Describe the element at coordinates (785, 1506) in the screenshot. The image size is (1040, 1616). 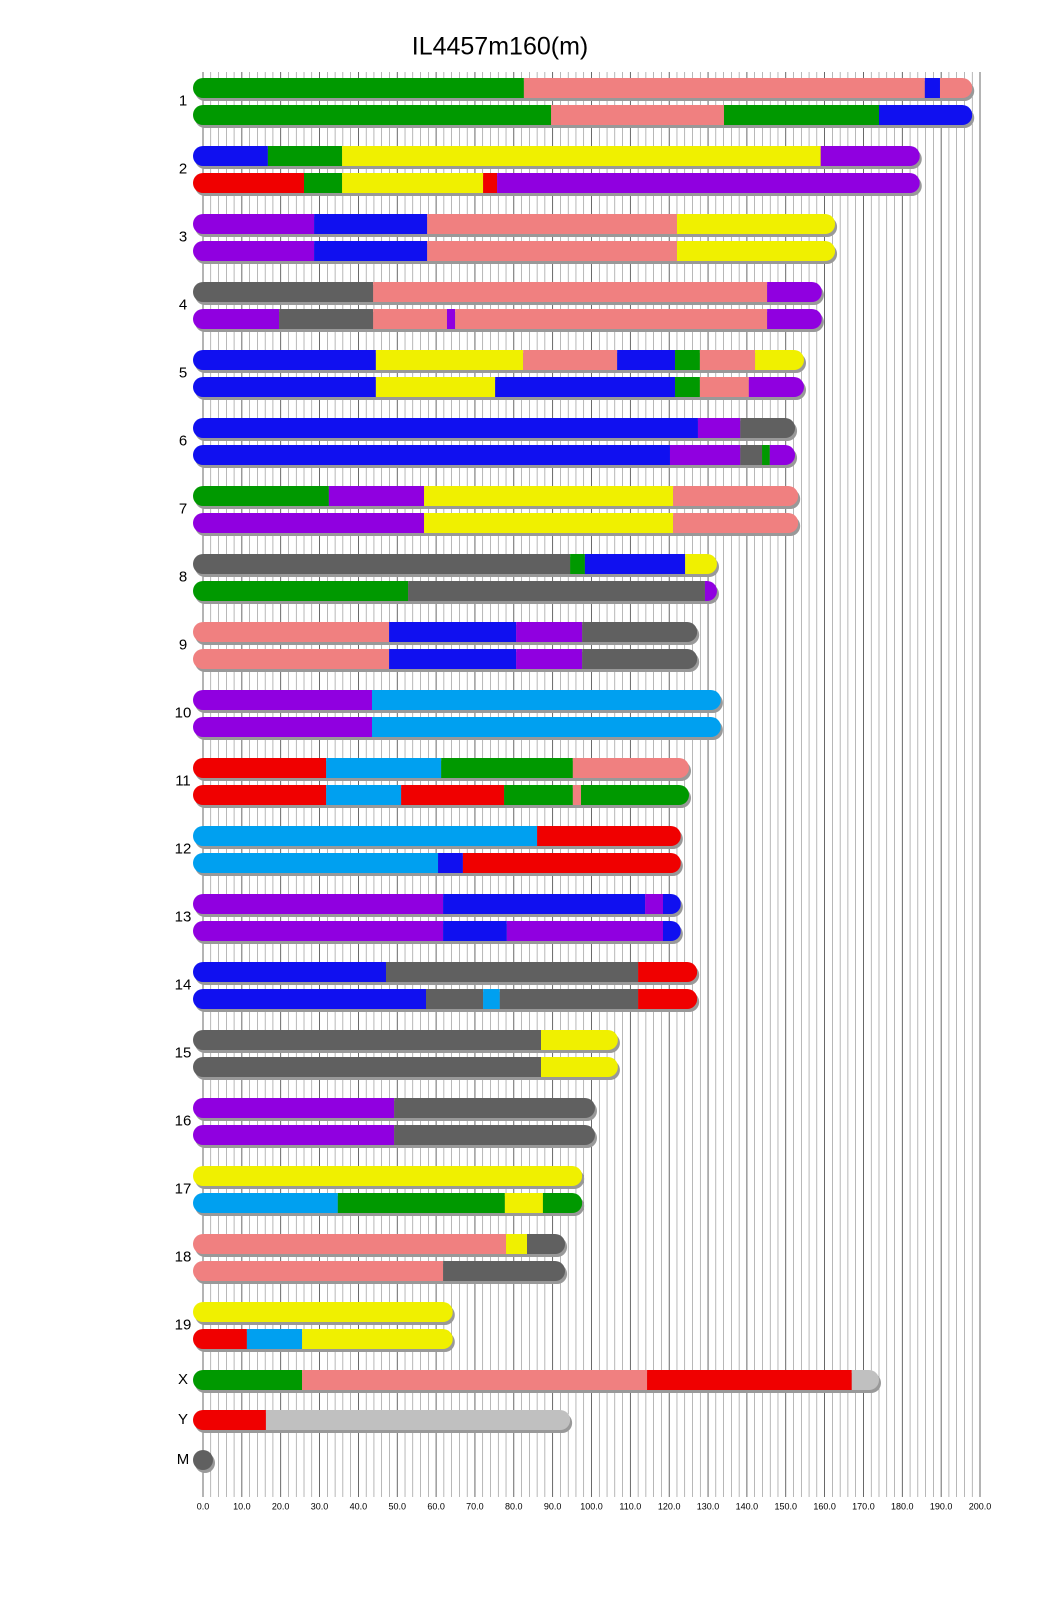
I see `x-tick-label: 150.0` at that location.